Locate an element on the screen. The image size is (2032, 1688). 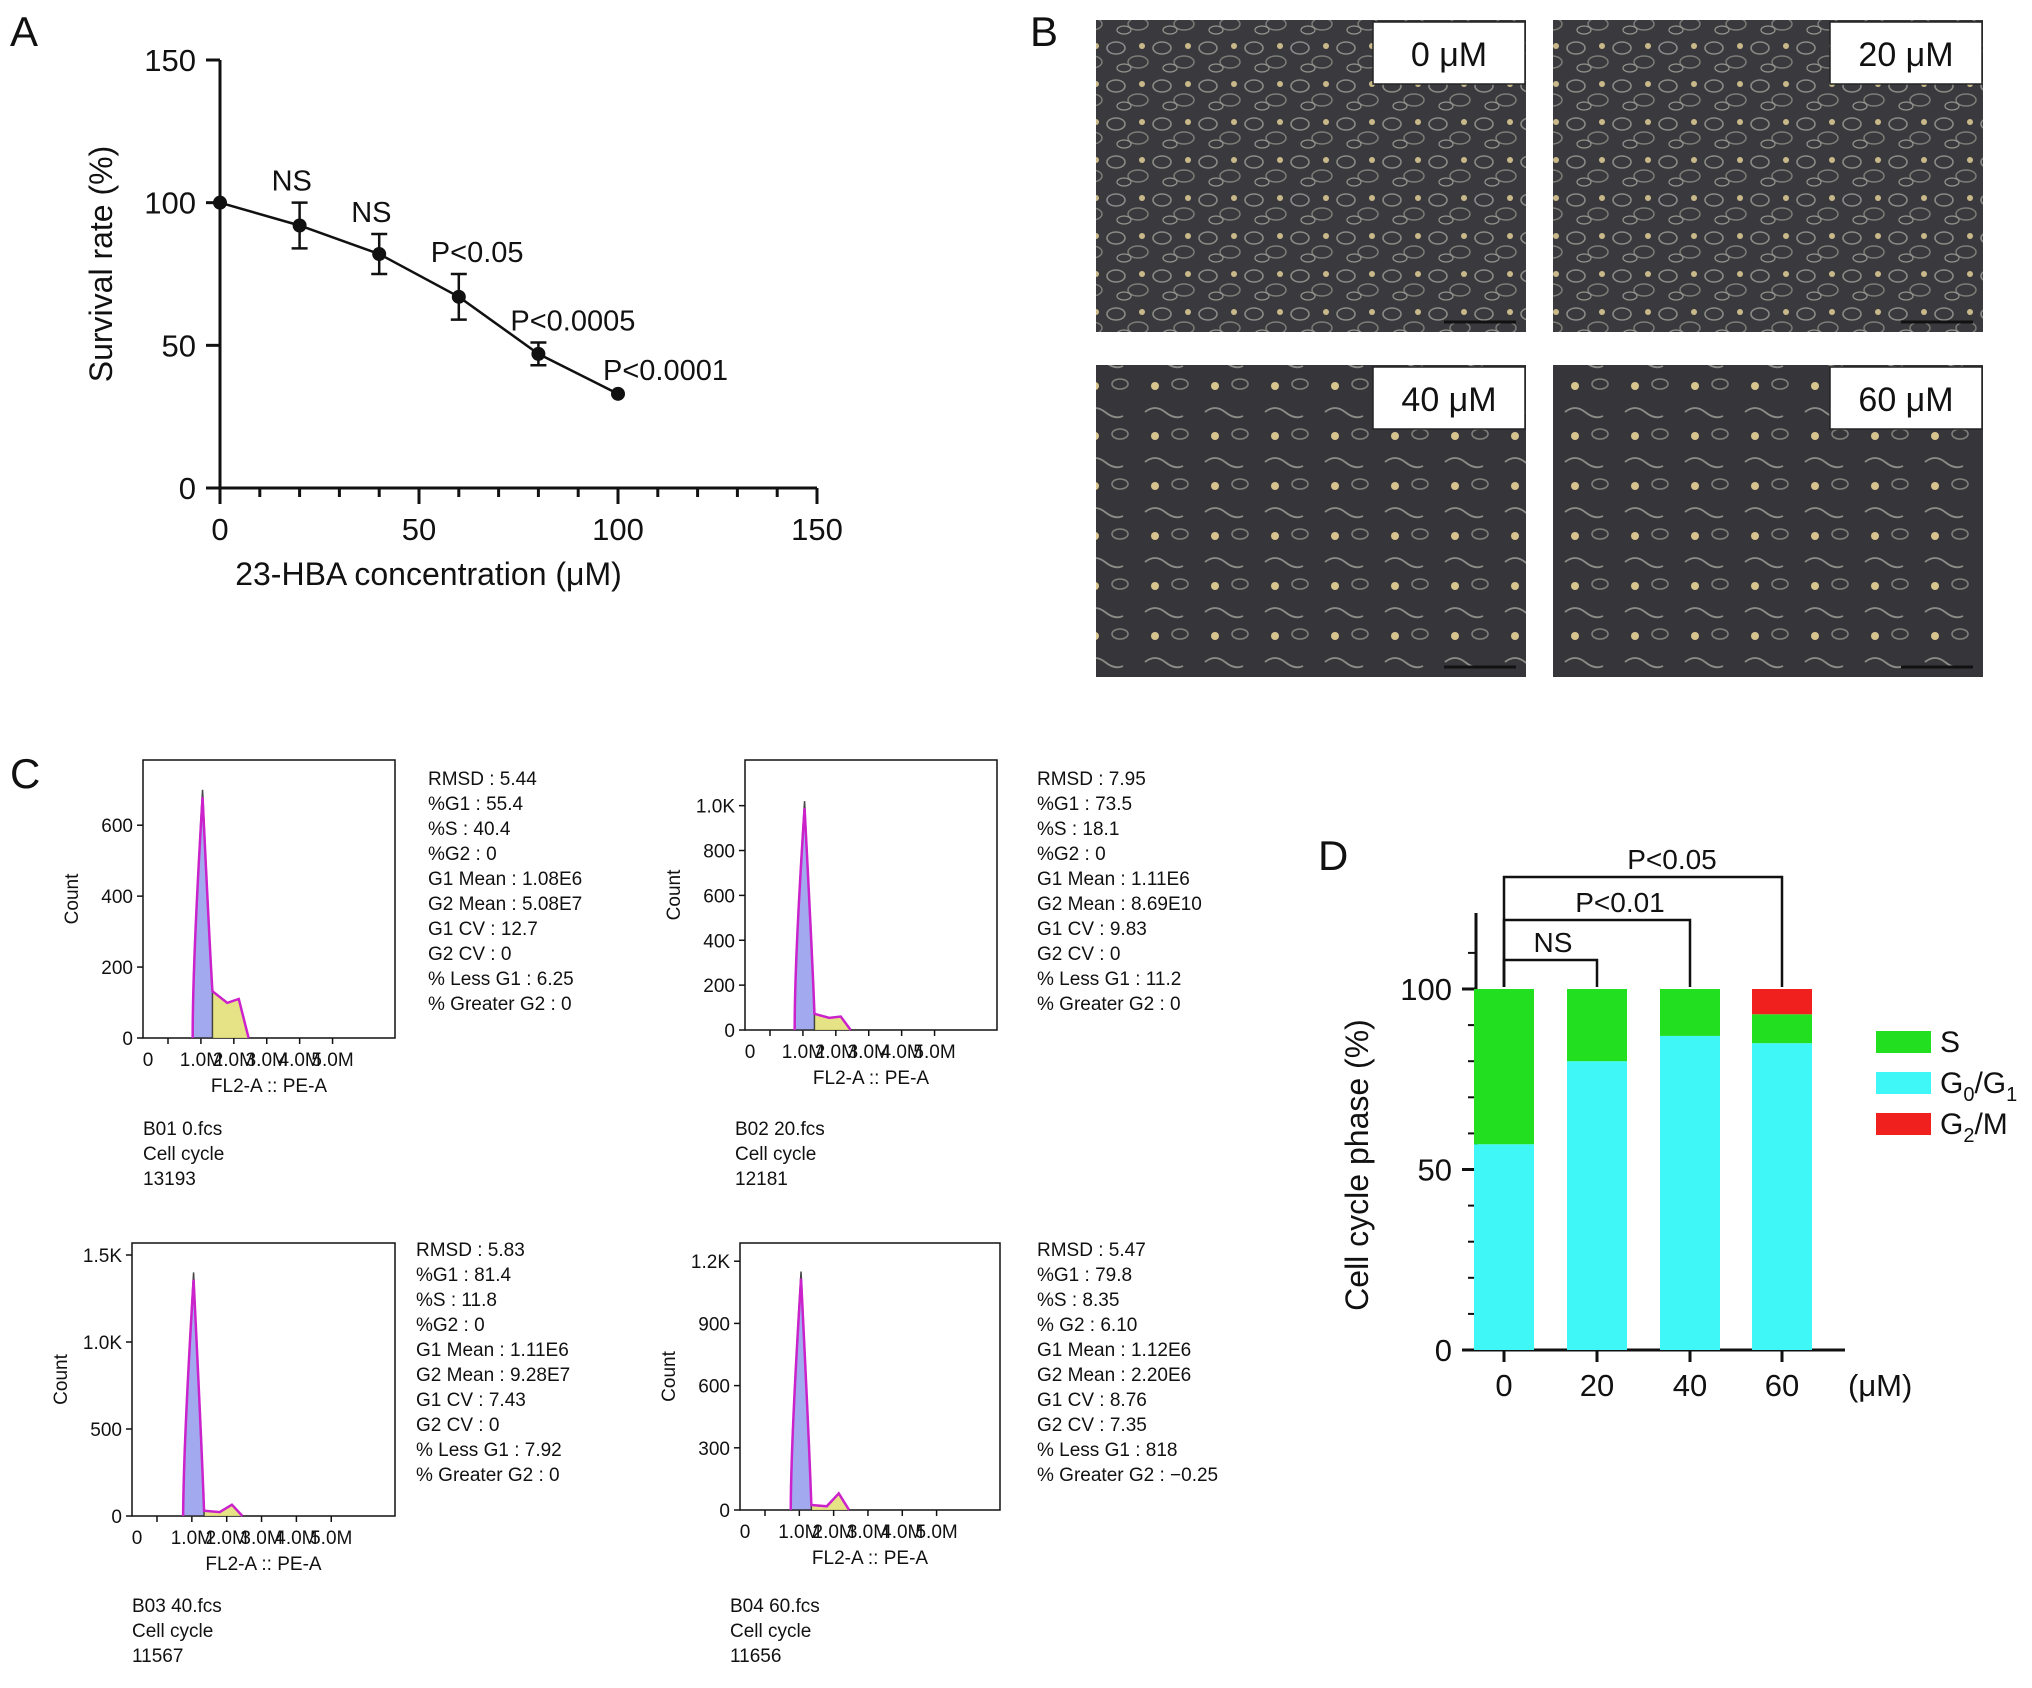
legend-swatch-g0g1 is located at coordinates (1903, 1083).